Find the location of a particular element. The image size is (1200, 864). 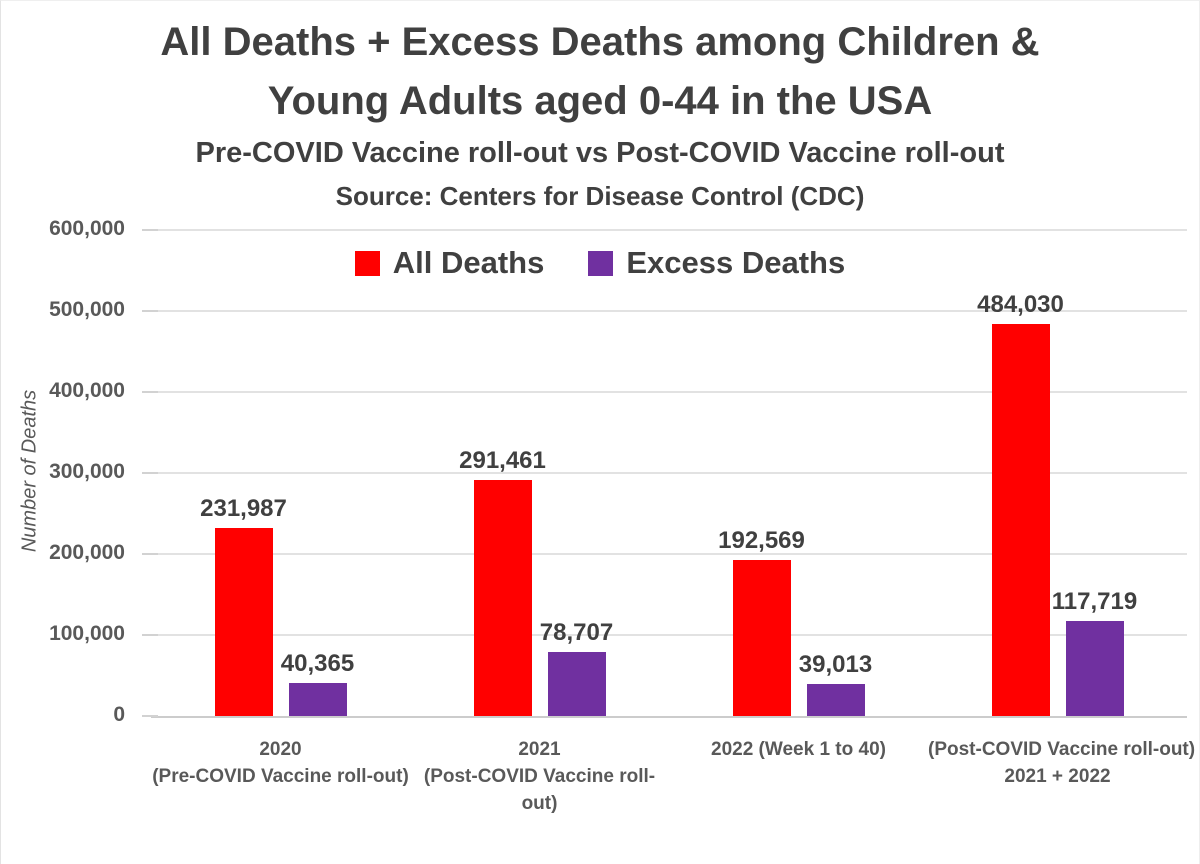

excess-deaths-value-label-post-covid-vaccine-roll-out-2021-2022: 117,719 is located at coordinates (1094, 601).